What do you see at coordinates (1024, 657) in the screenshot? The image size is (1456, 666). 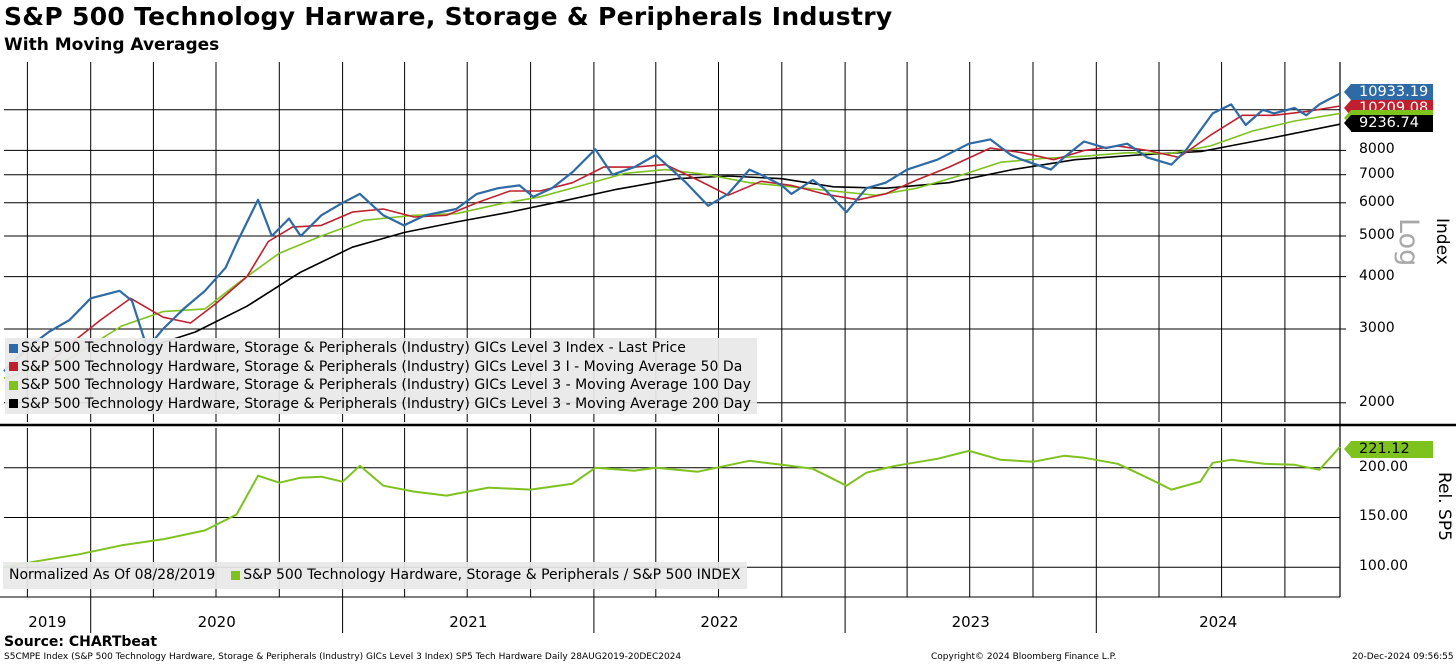 I see `footer-copyright: Copyright© 2024 Bloomberg Finance L.P.` at bounding box center [1024, 657].